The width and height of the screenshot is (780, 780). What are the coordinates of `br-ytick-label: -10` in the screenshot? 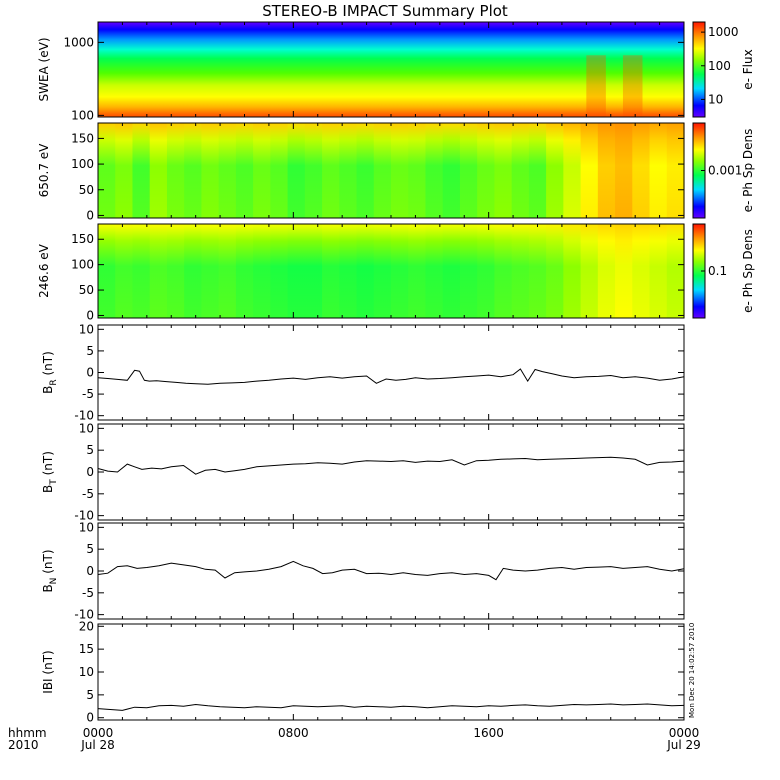 It's located at (84, 416).